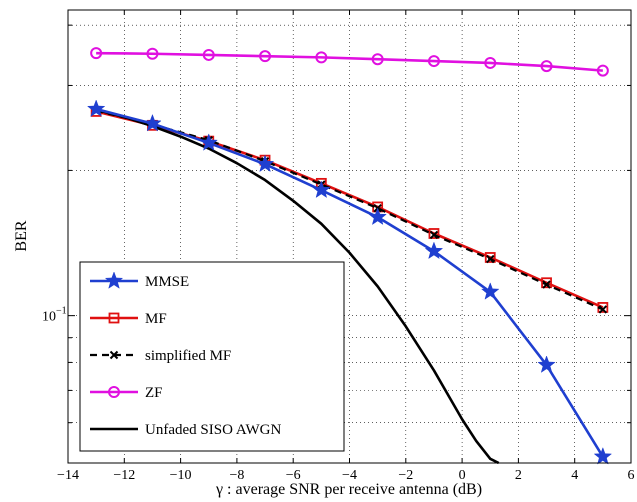 The height and width of the screenshot is (502, 637). I want to click on x-tick-label: 6, so click(631, 475).